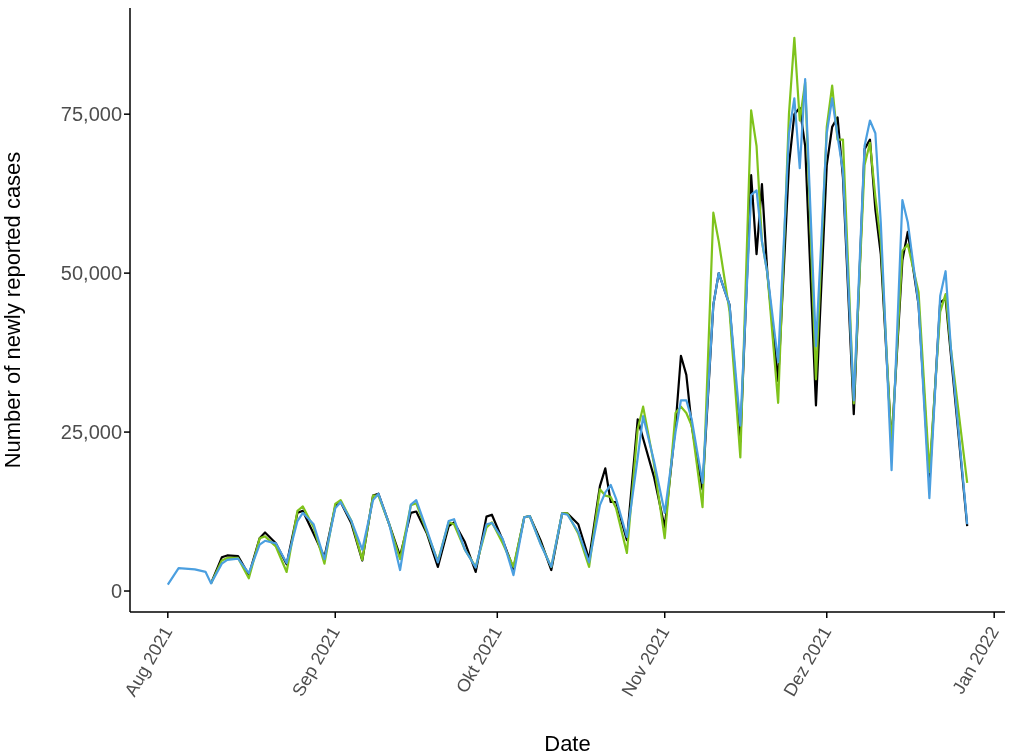  What do you see at coordinates (91, 114) in the screenshot?
I see `y-tick-label: 75,000` at bounding box center [91, 114].